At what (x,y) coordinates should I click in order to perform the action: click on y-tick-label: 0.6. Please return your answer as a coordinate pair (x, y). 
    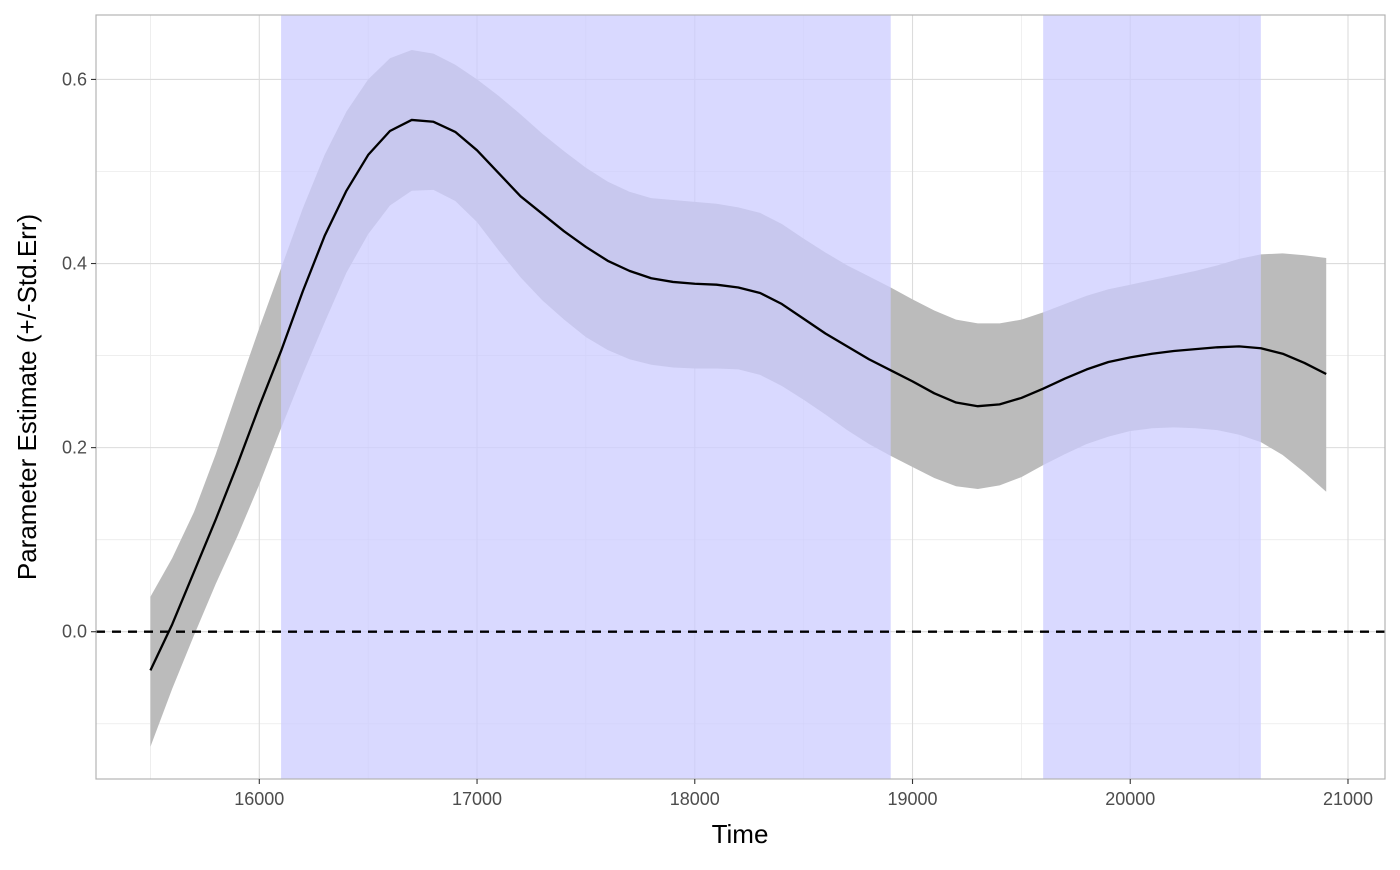
    Looking at the image, I should click on (74, 79).